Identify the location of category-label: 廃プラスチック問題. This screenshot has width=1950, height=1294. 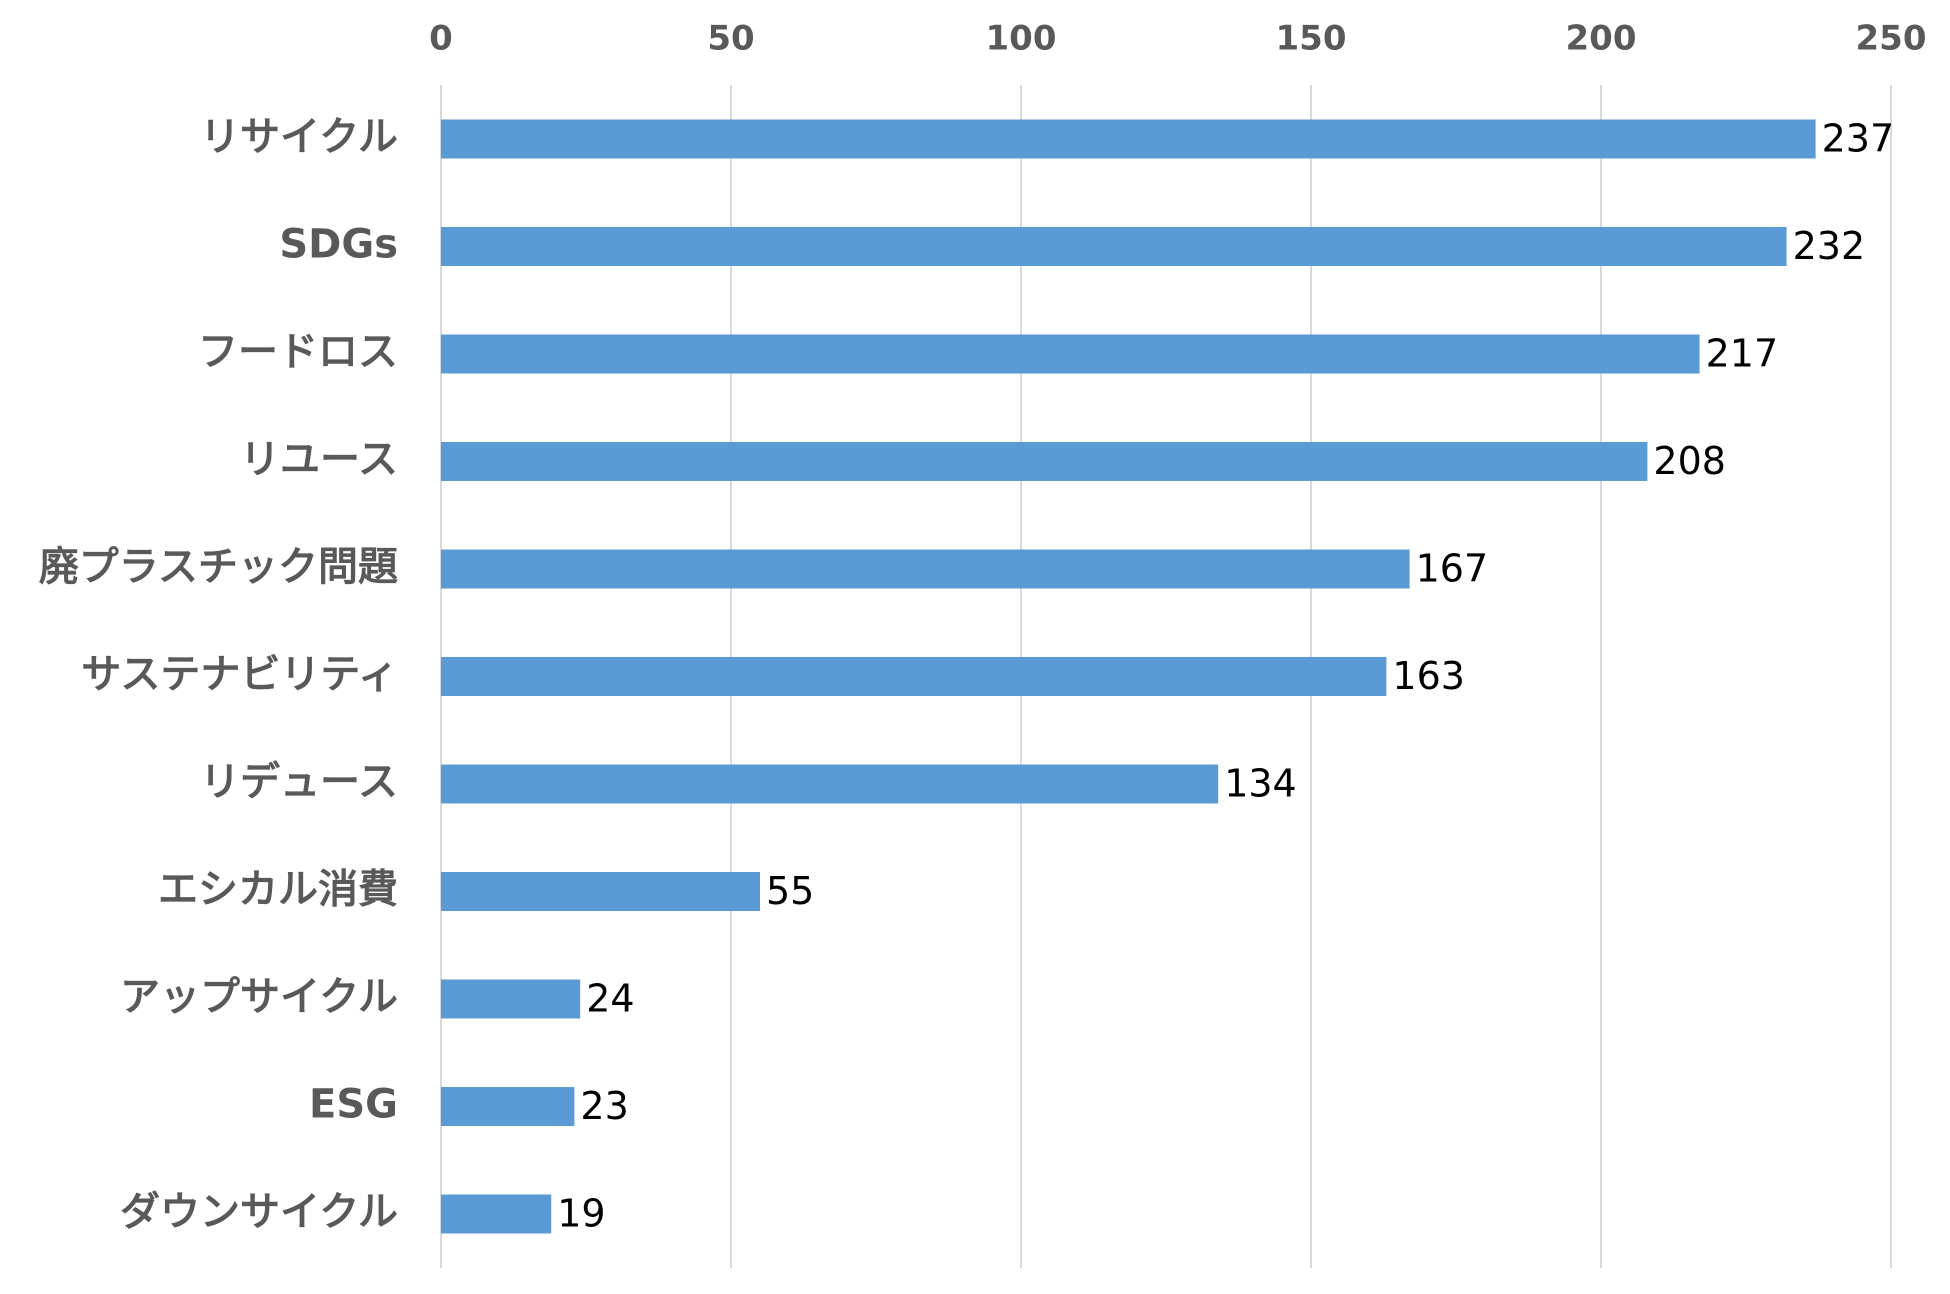
(218, 567).